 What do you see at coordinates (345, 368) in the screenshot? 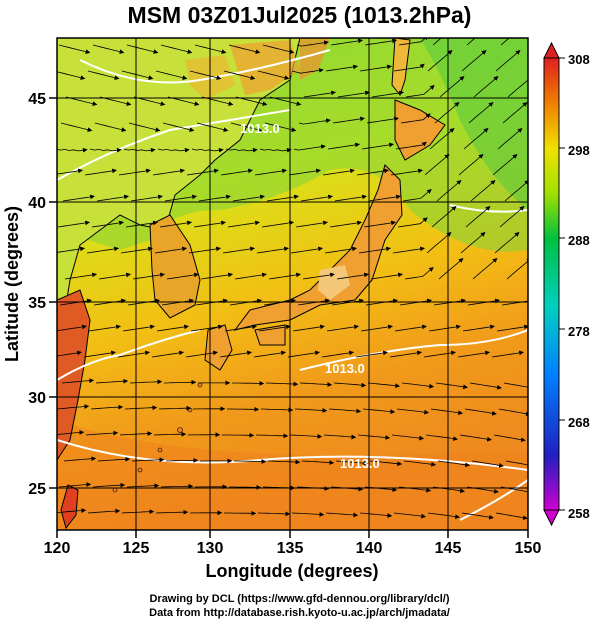
I see `isobar-label: 1013.0` at bounding box center [345, 368].